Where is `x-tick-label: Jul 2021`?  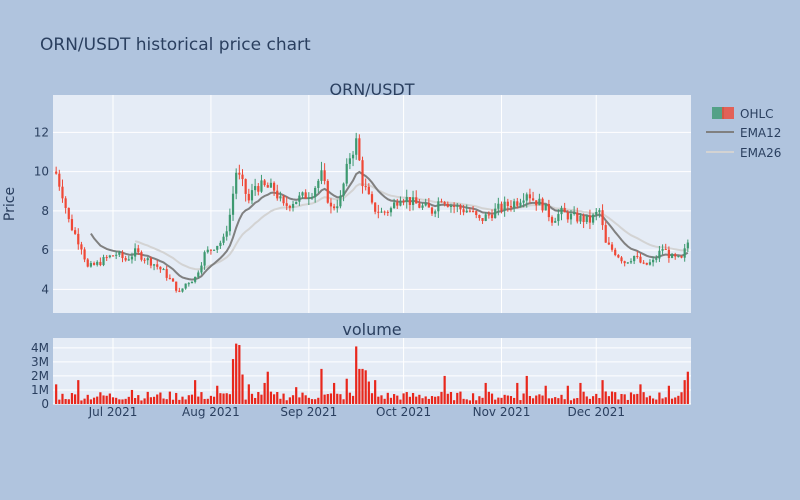
x-tick-label: Jul 2021 is located at coordinates (113, 412).